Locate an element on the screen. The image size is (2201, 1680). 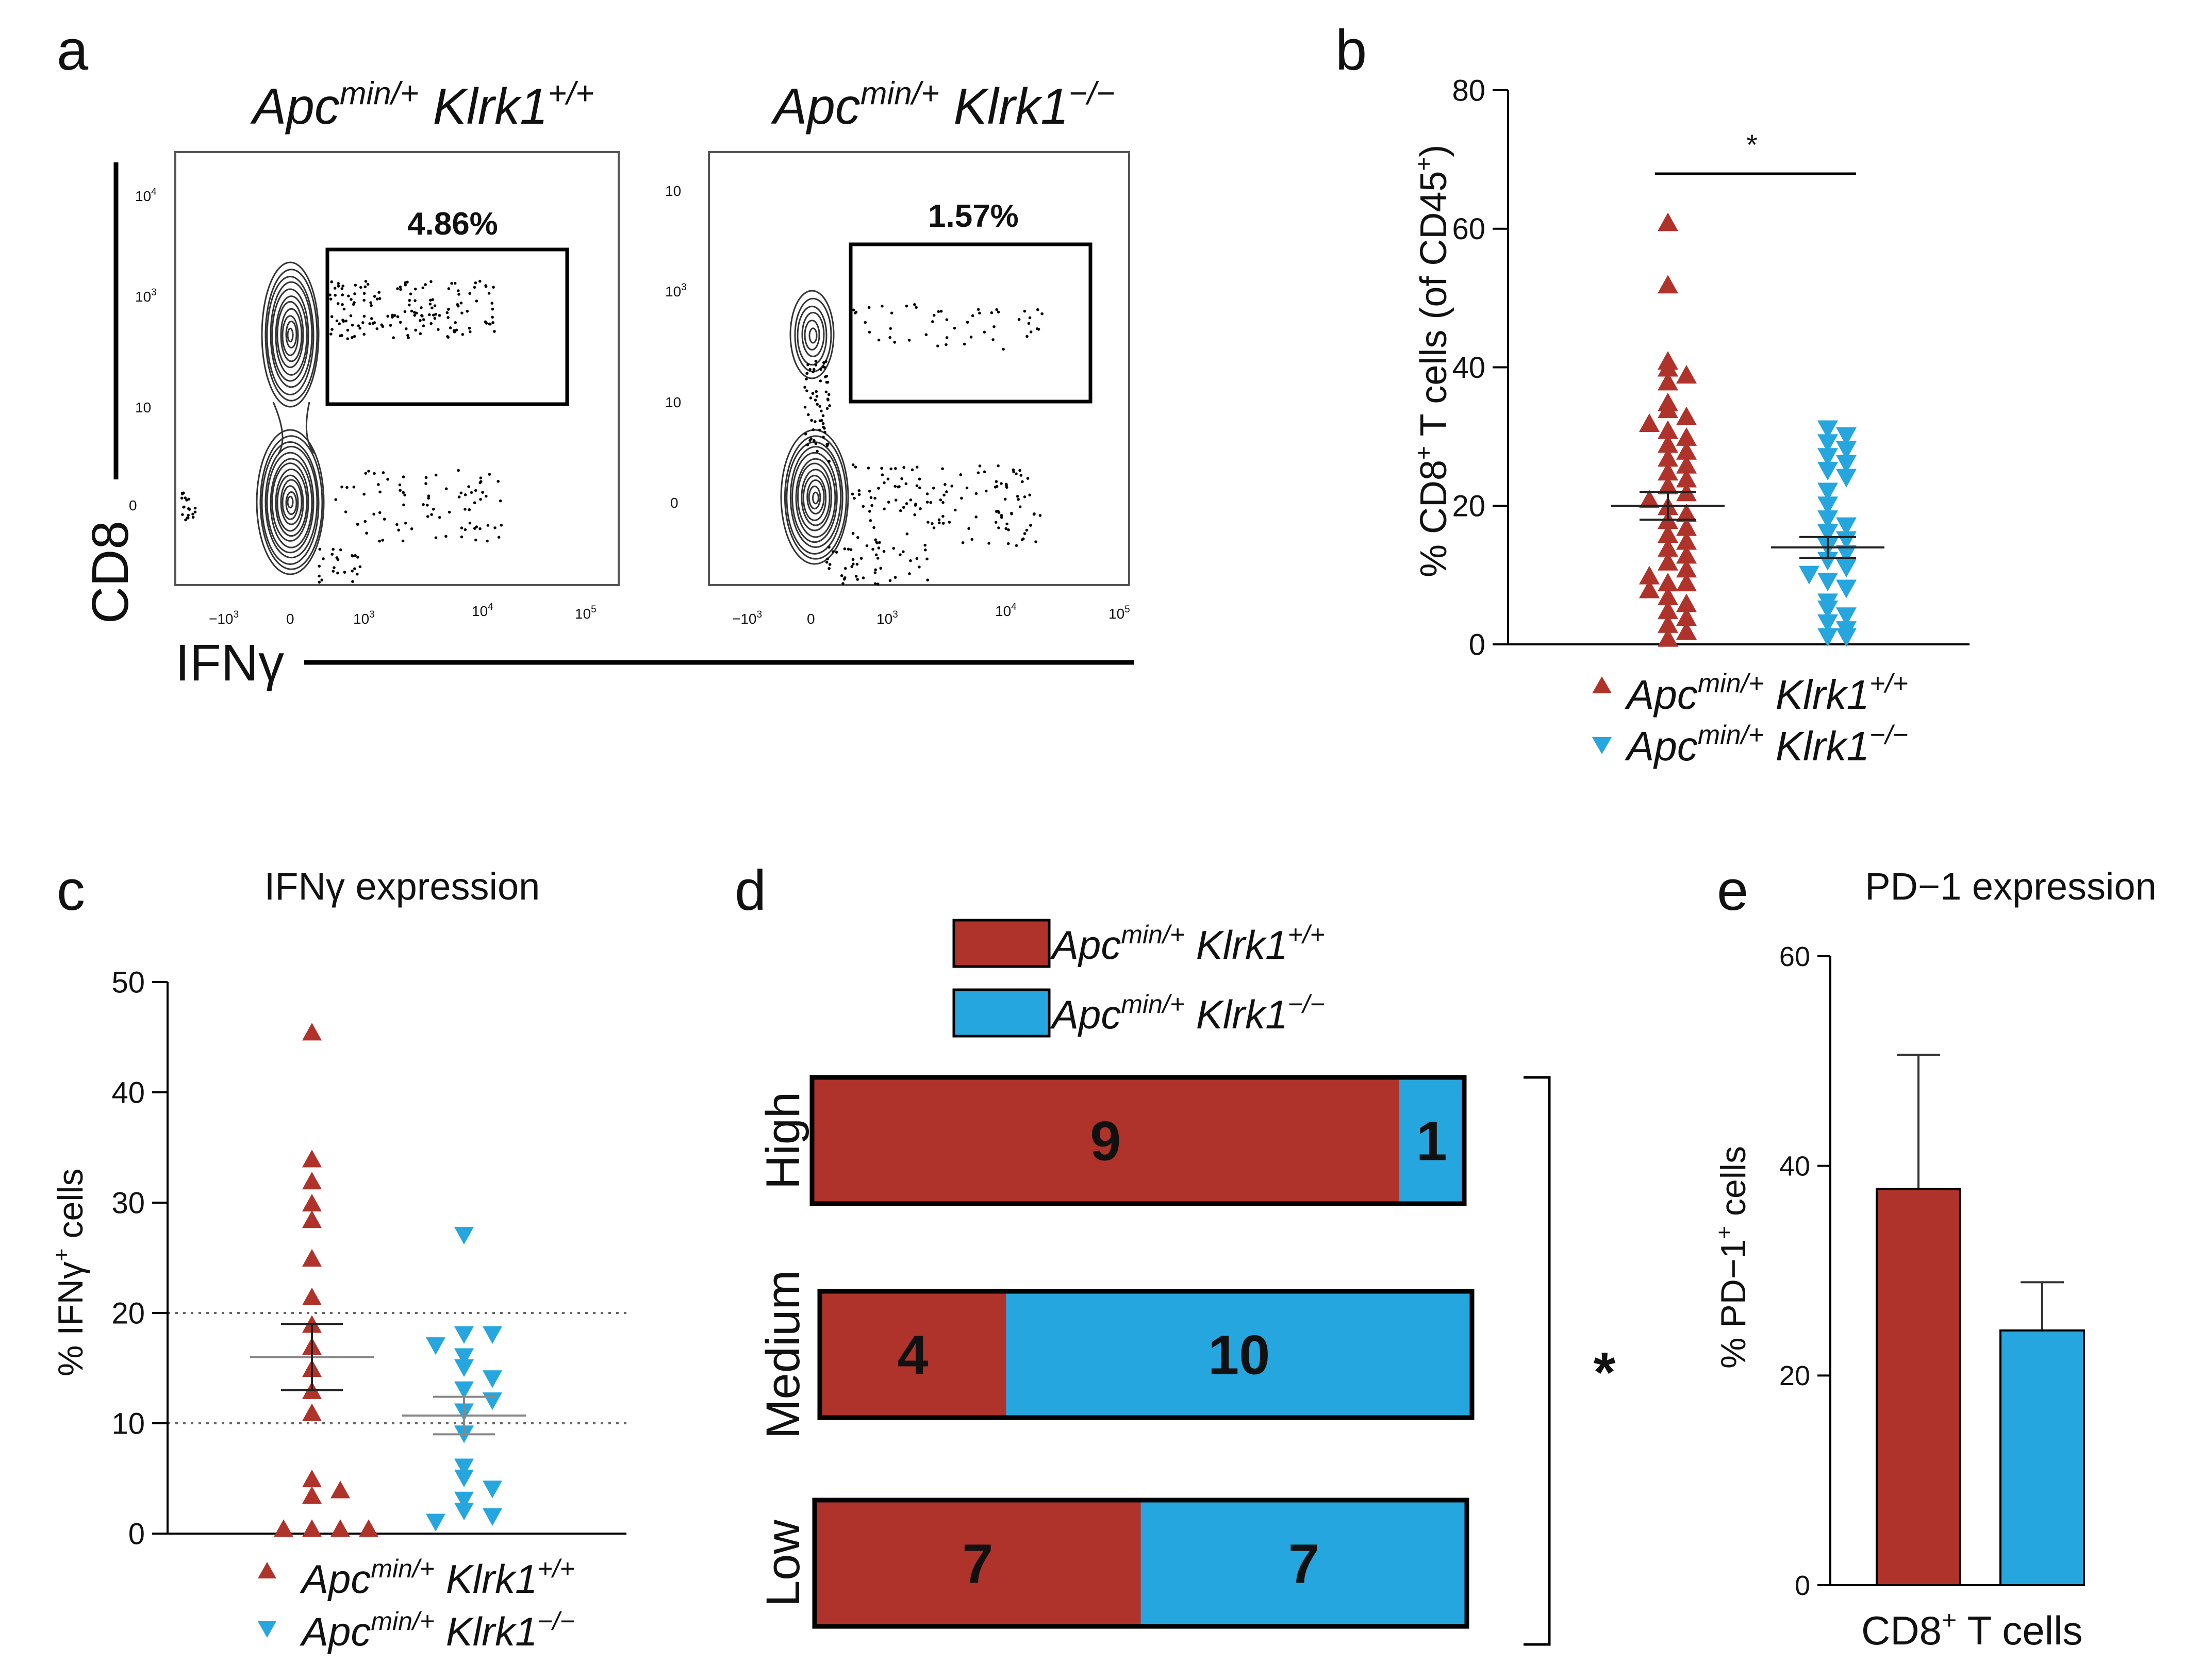
panel-c-points is located at coordinates (388, 1280).